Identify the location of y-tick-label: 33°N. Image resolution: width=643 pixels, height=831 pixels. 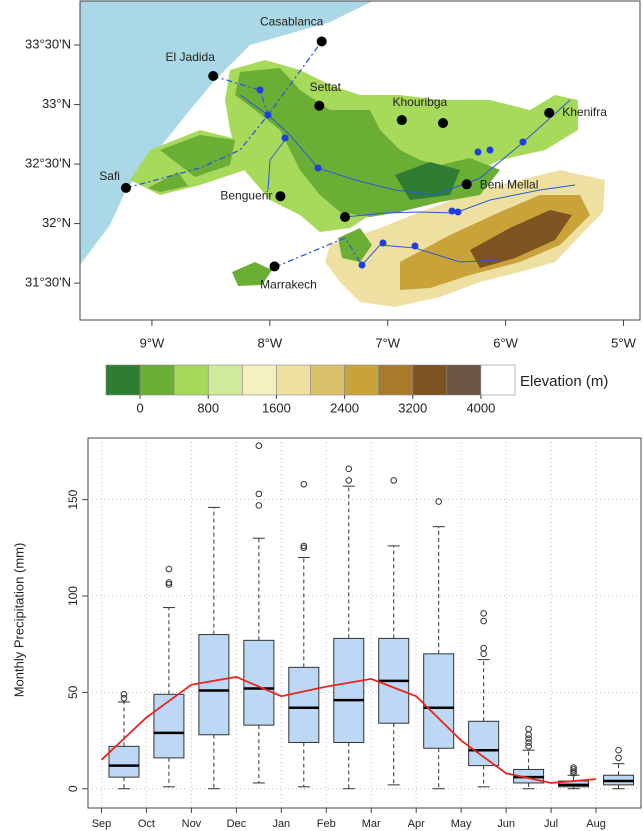
(56, 103).